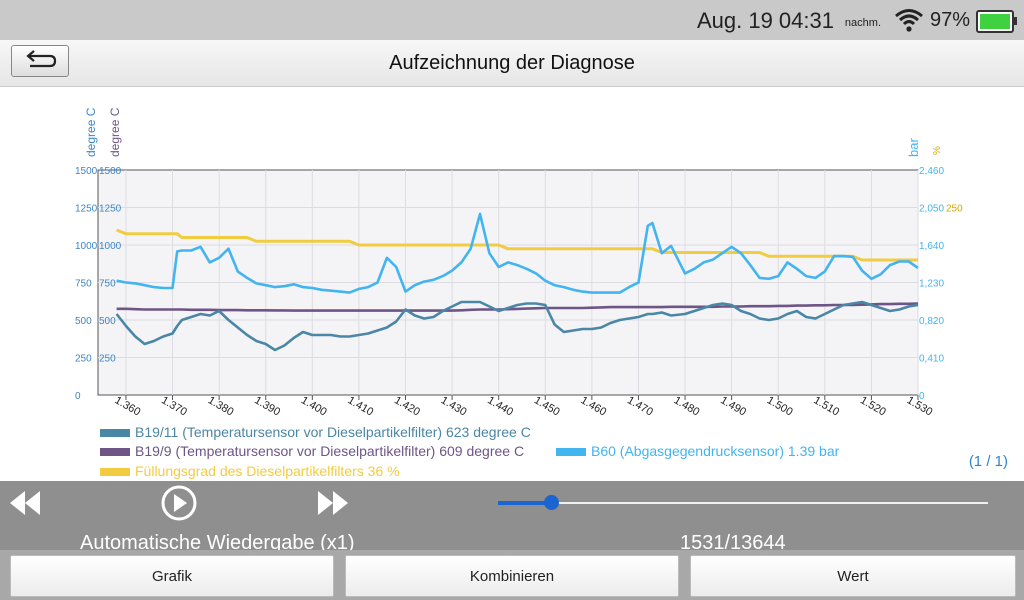 The image size is (1024, 600). I want to click on status-ampm: nachm., so click(862, 23).